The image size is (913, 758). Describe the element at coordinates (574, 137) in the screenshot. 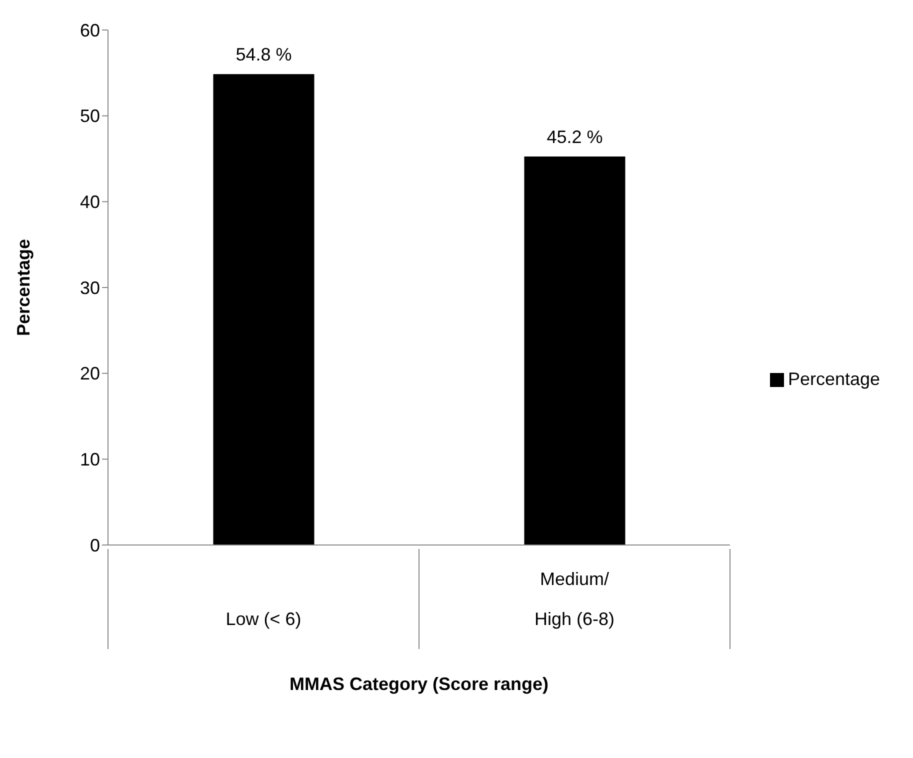

I see `data-label: 45.2 %` at that location.